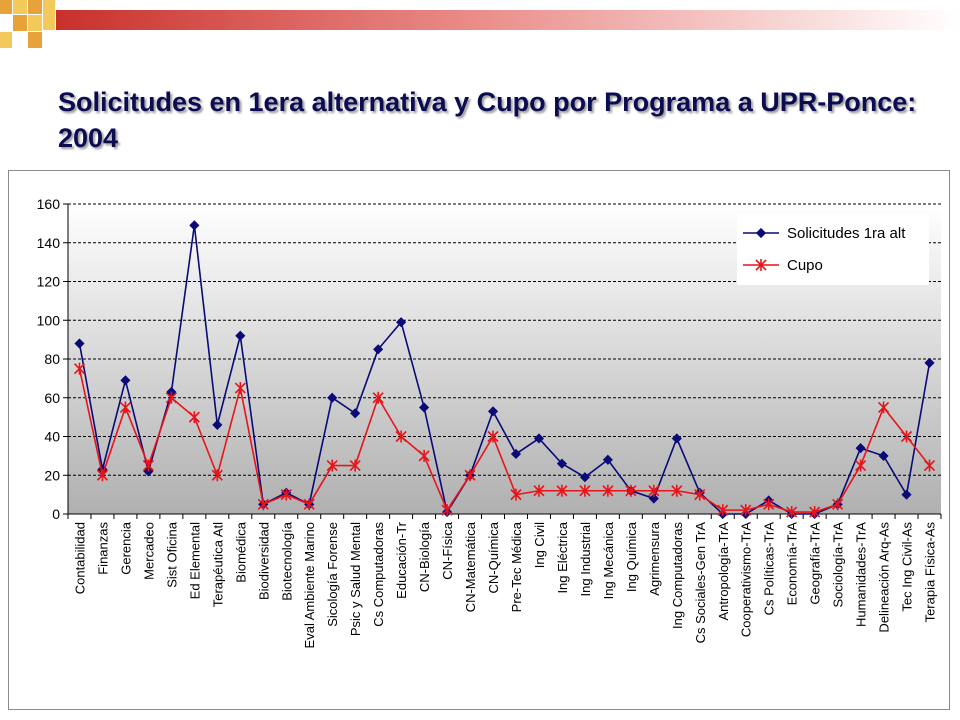 This screenshot has width=960, height=720. Describe the element at coordinates (240, 551) in the screenshot. I see `x-tick-label: Biomédica` at that location.